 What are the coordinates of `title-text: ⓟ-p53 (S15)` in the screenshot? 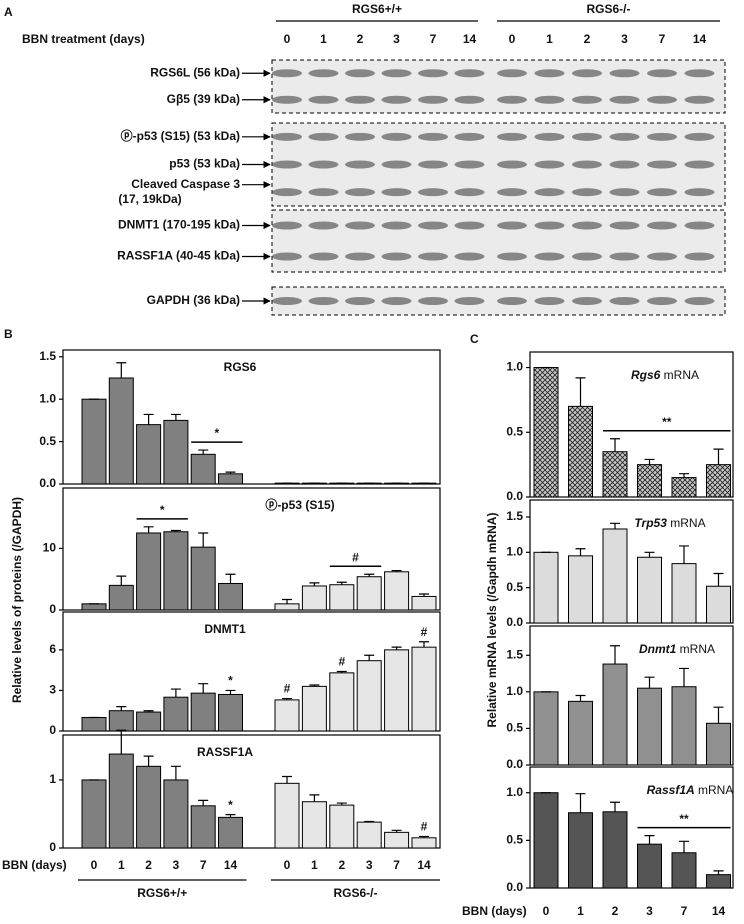 It's located at (299, 504).